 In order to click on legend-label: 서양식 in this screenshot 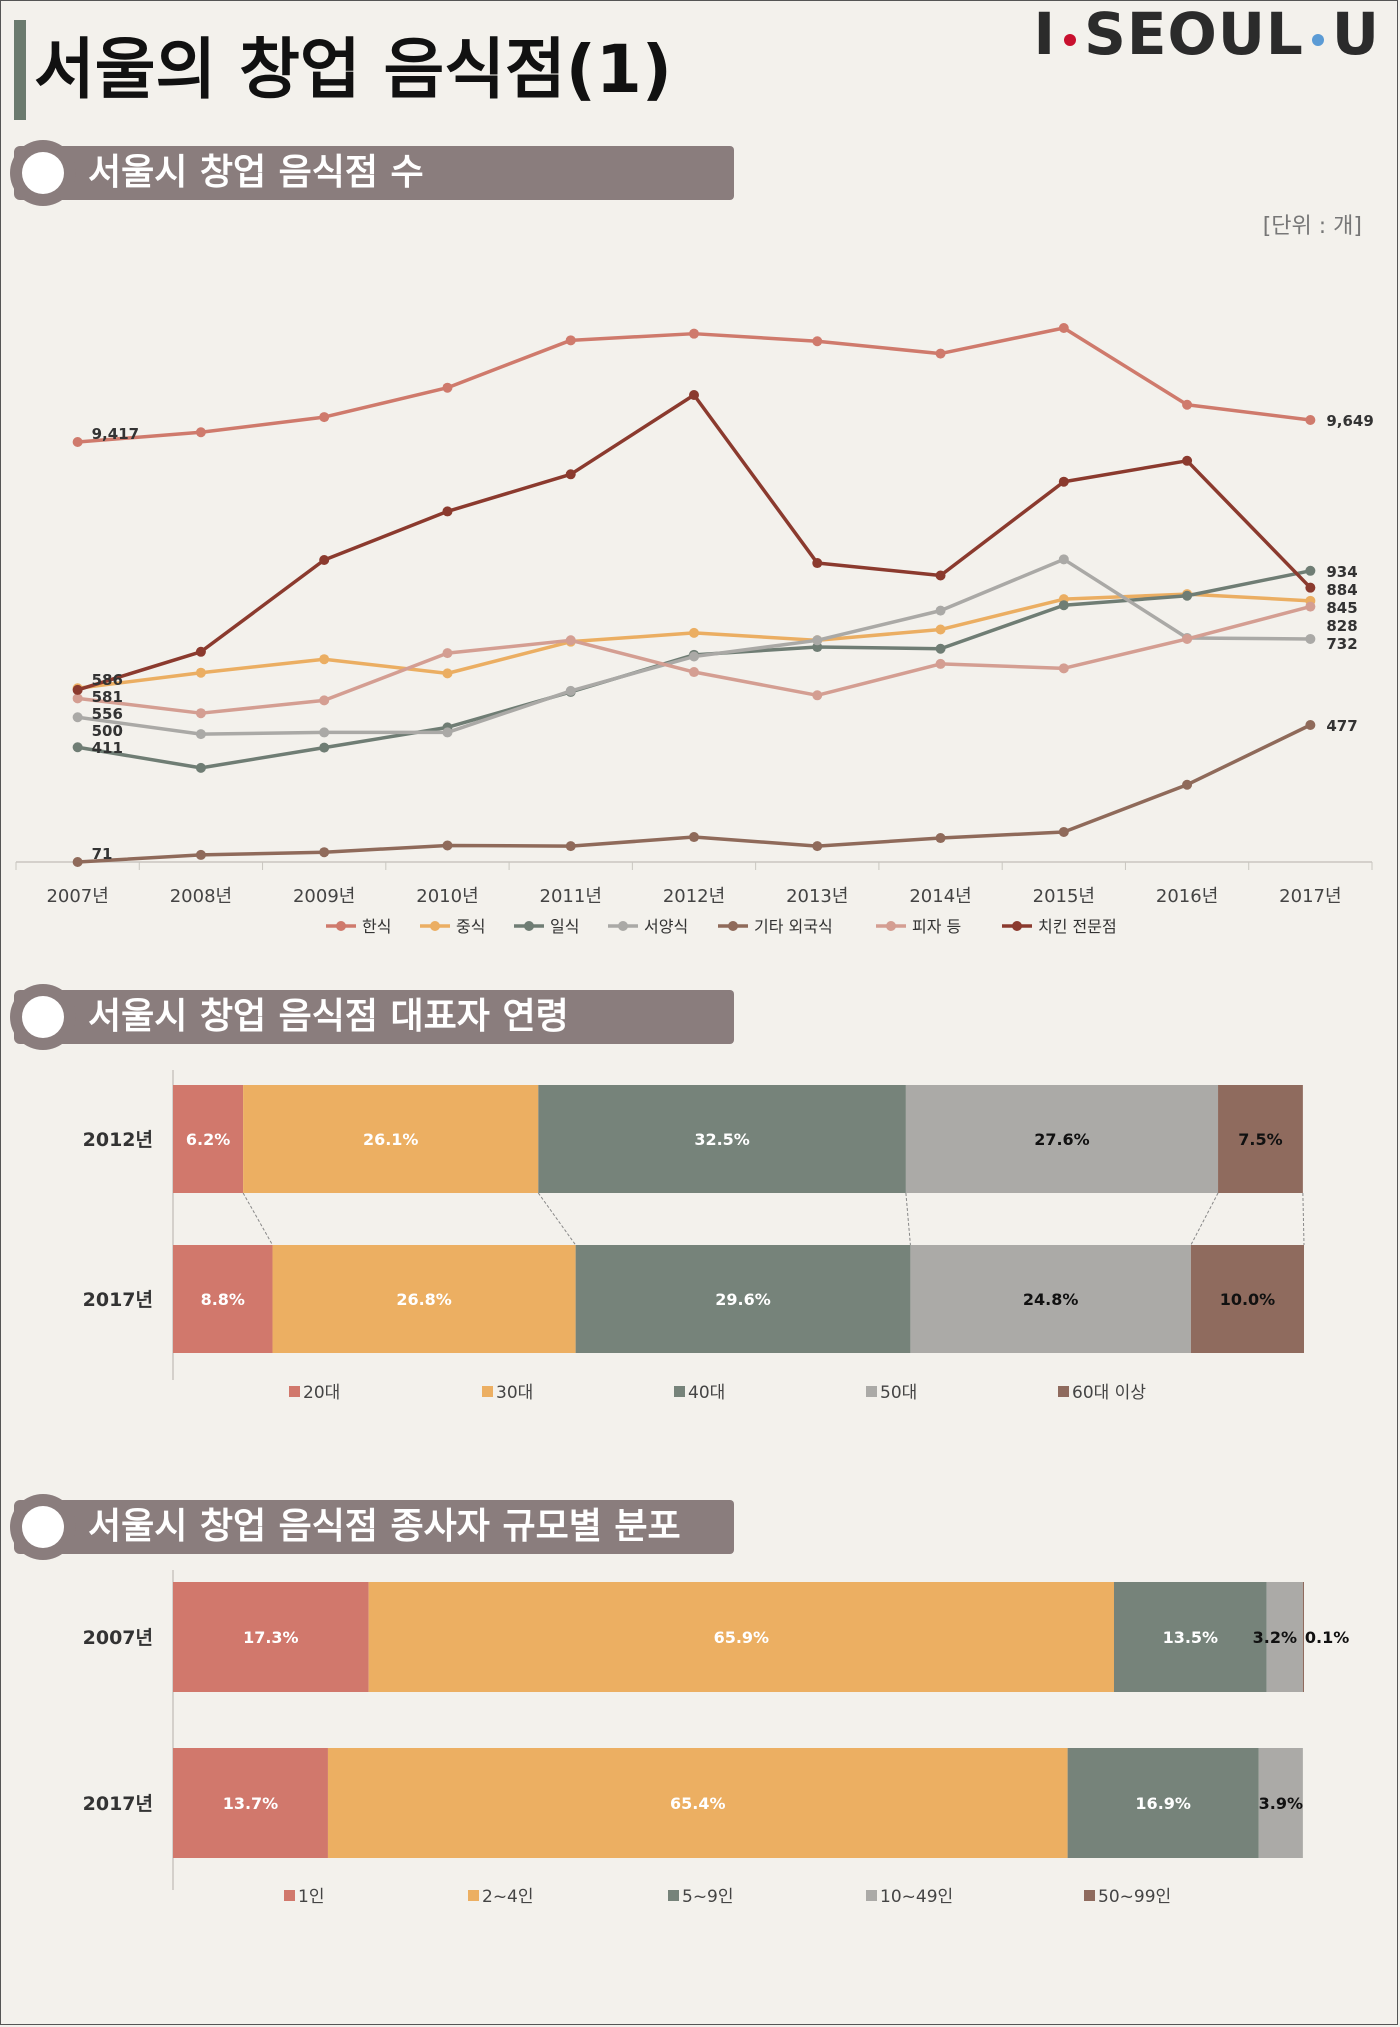, I will do `click(666, 926)`.